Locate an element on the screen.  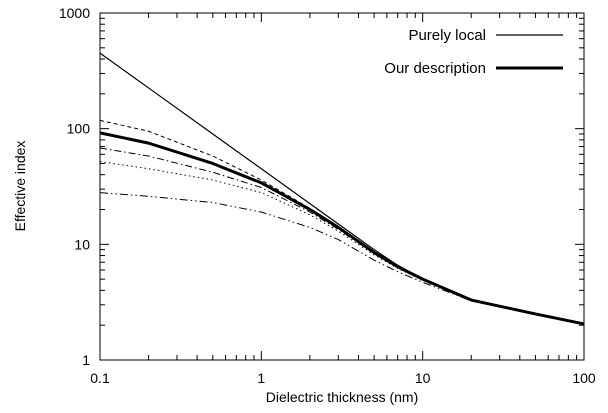
y-tick-label: 1000 is located at coordinates (74, 13).